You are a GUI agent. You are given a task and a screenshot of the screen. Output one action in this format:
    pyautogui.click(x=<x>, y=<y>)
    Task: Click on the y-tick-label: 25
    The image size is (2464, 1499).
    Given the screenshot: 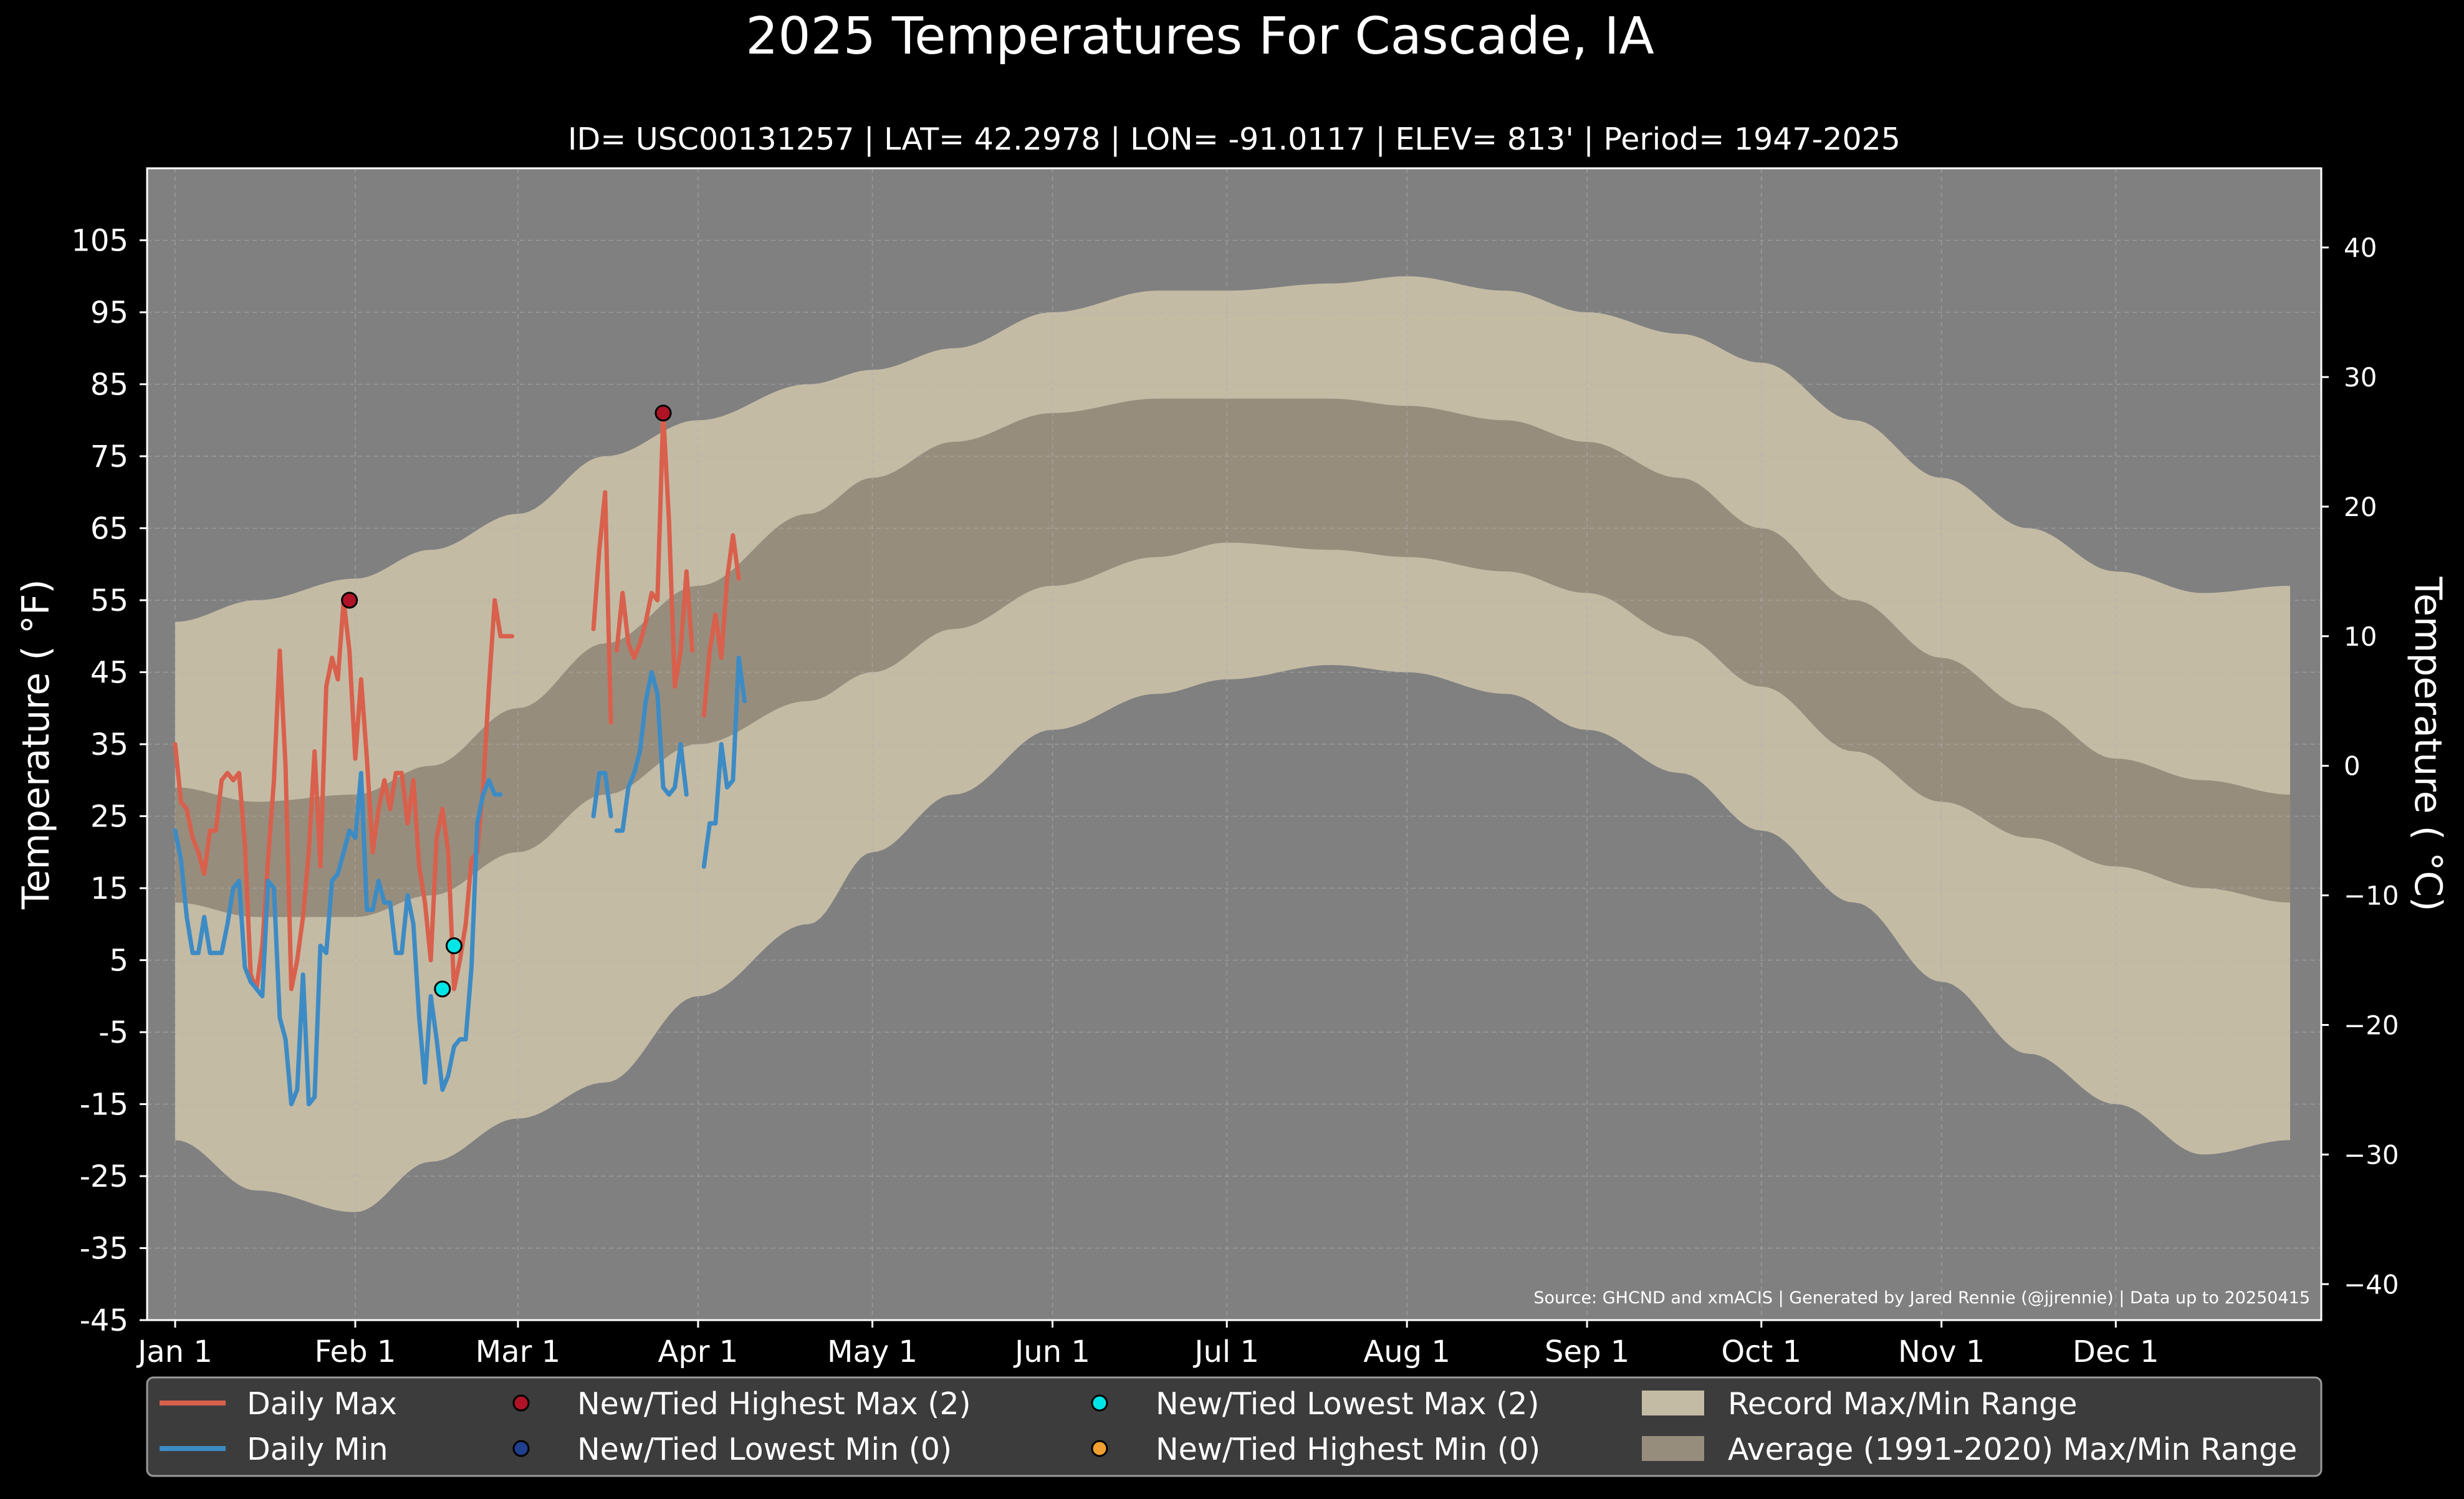 What is the action you would take?
    pyautogui.click(x=109, y=817)
    